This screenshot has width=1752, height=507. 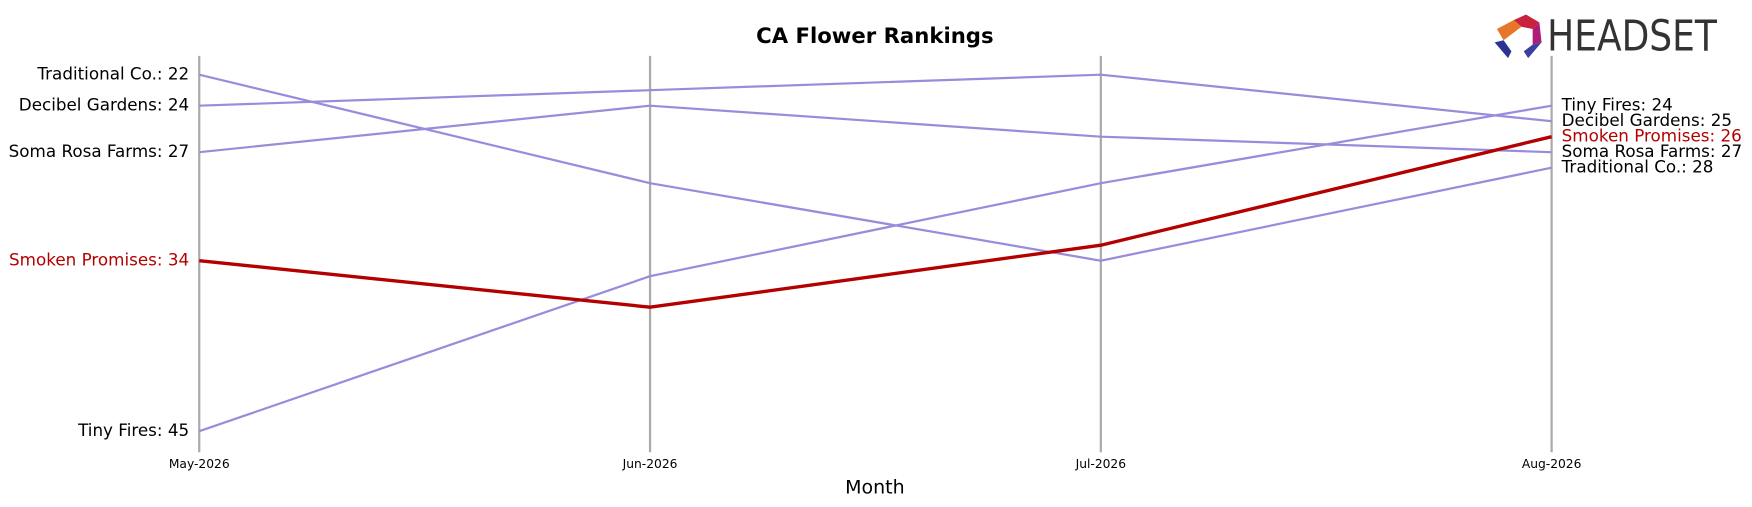 What do you see at coordinates (874, 488) in the screenshot?
I see `x-axis-label: Month` at bounding box center [874, 488].